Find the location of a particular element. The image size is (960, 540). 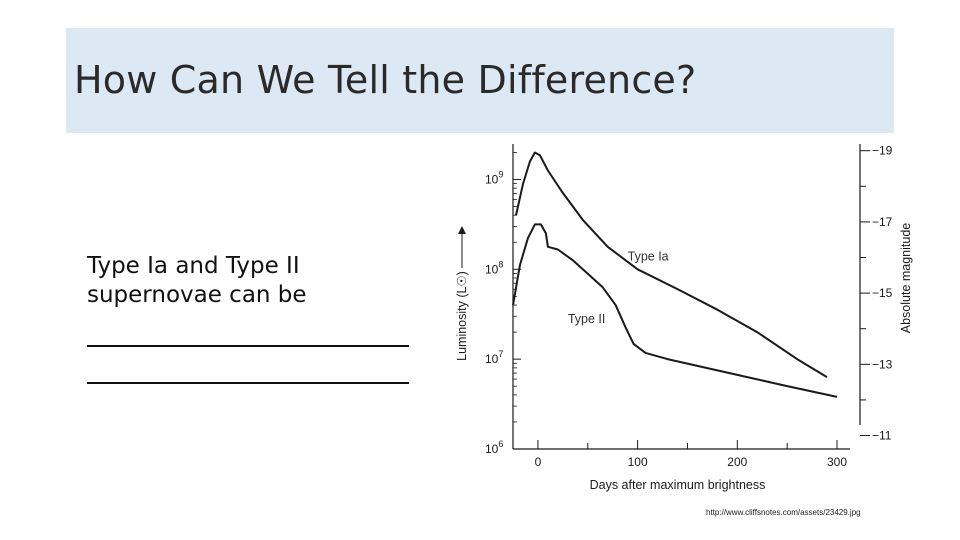

y-axis-arrowhead is located at coordinates (462, 230).